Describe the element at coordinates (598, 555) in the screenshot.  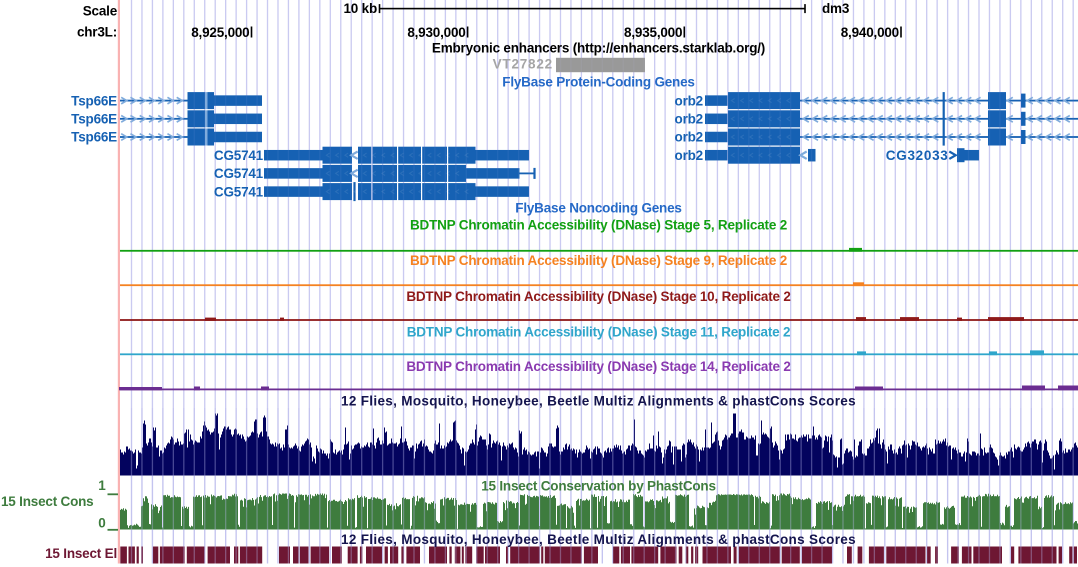
I see `elements-phastcons-elements` at that location.